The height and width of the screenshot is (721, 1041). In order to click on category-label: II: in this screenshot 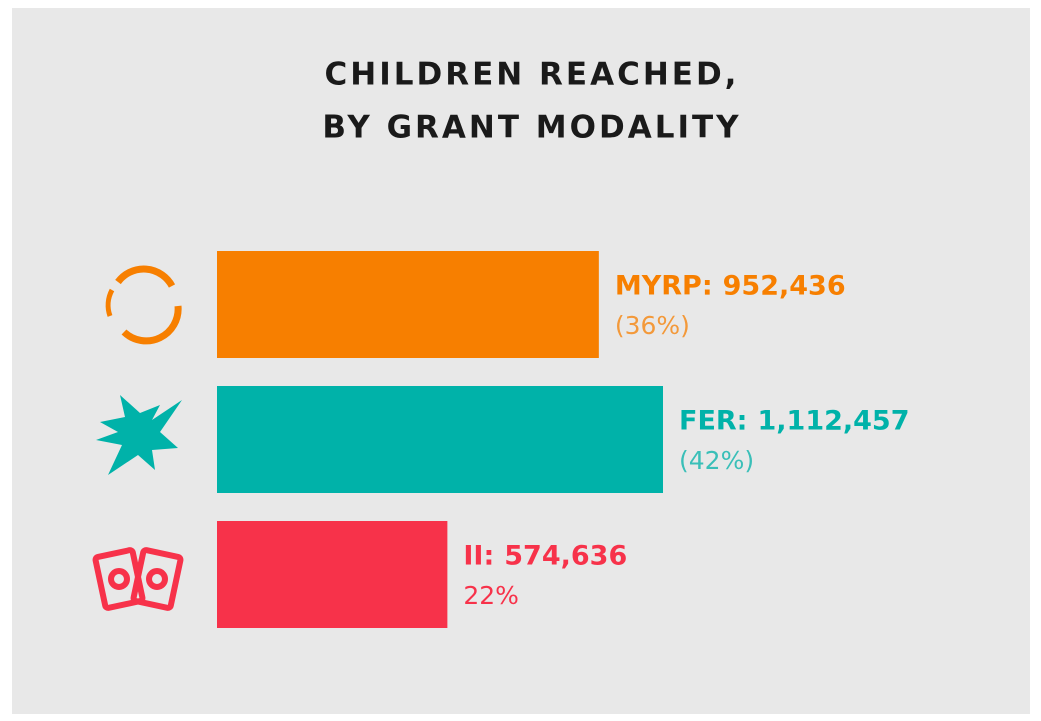, I will do `click(478, 556)`.